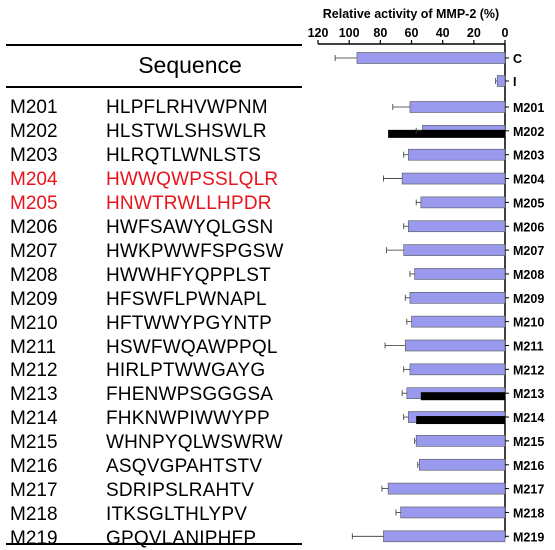 The height and width of the screenshot is (550, 555). I want to click on peptide-sequence: HLSTWLSHSWLR, so click(186, 131).